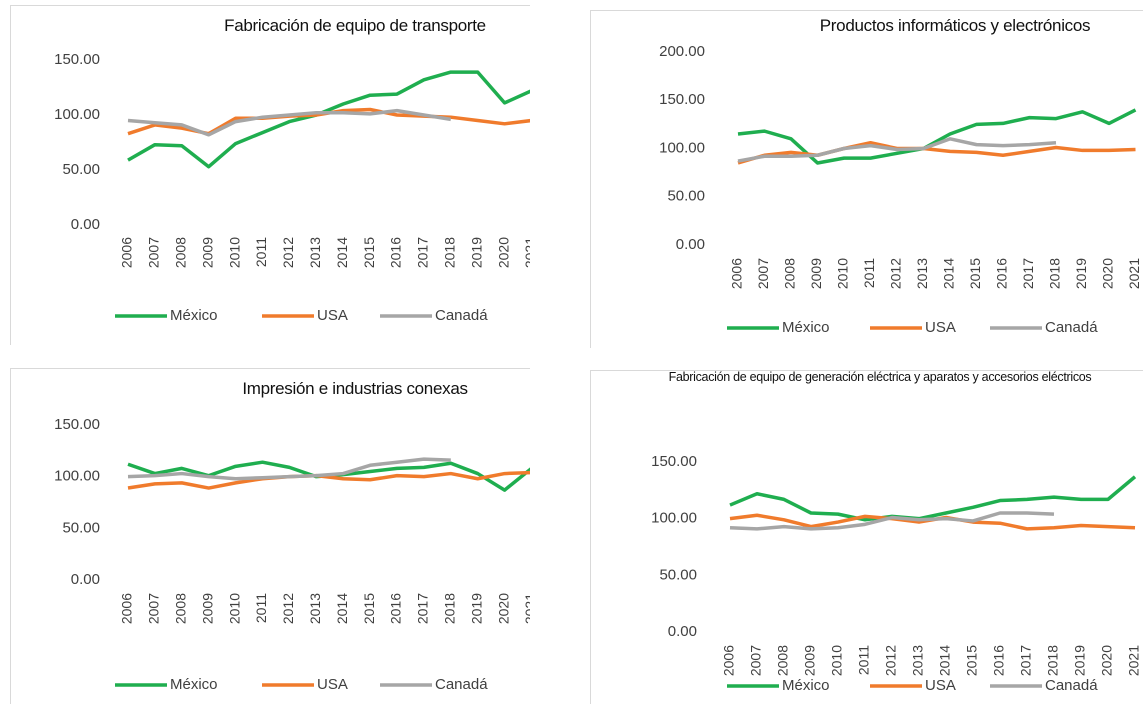 Image resolution: width=1143 pixels, height=704 pixels. What do you see at coordinates (955, 25) in the screenshot?
I see `chart-title: Productos informáticos y electrónicos` at bounding box center [955, 25].